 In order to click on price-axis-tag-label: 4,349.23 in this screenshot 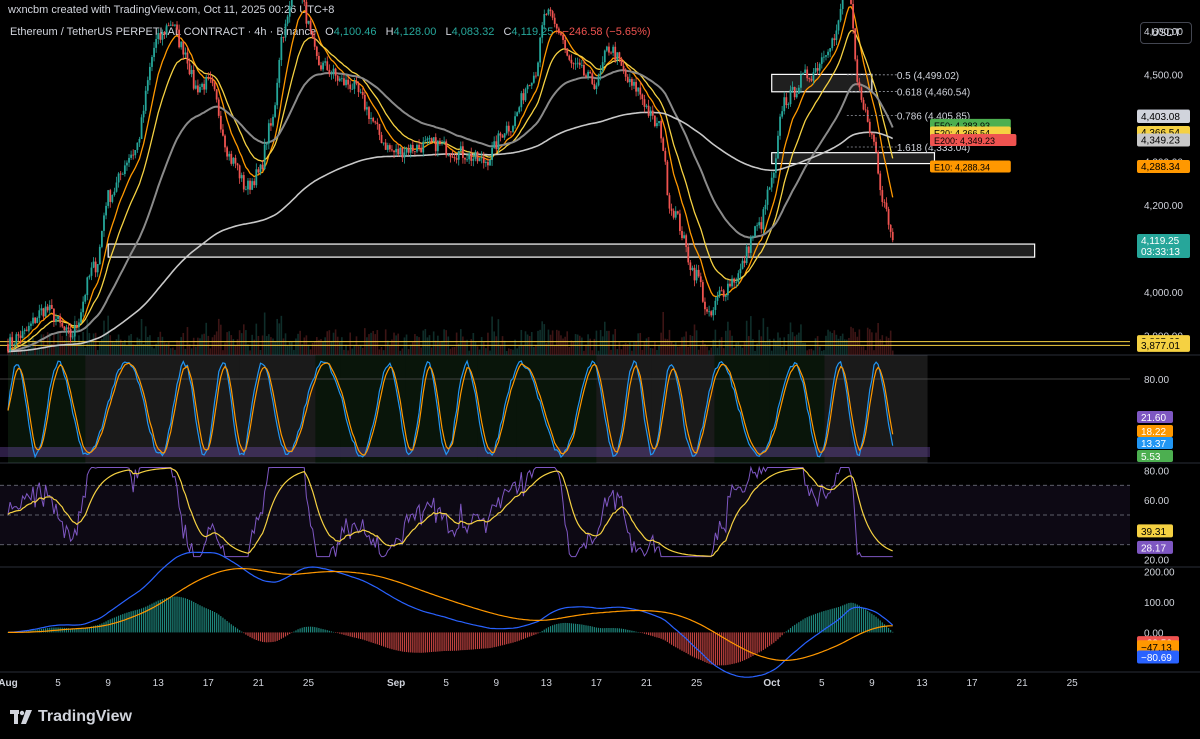, I will do `click(1160, 140)`.